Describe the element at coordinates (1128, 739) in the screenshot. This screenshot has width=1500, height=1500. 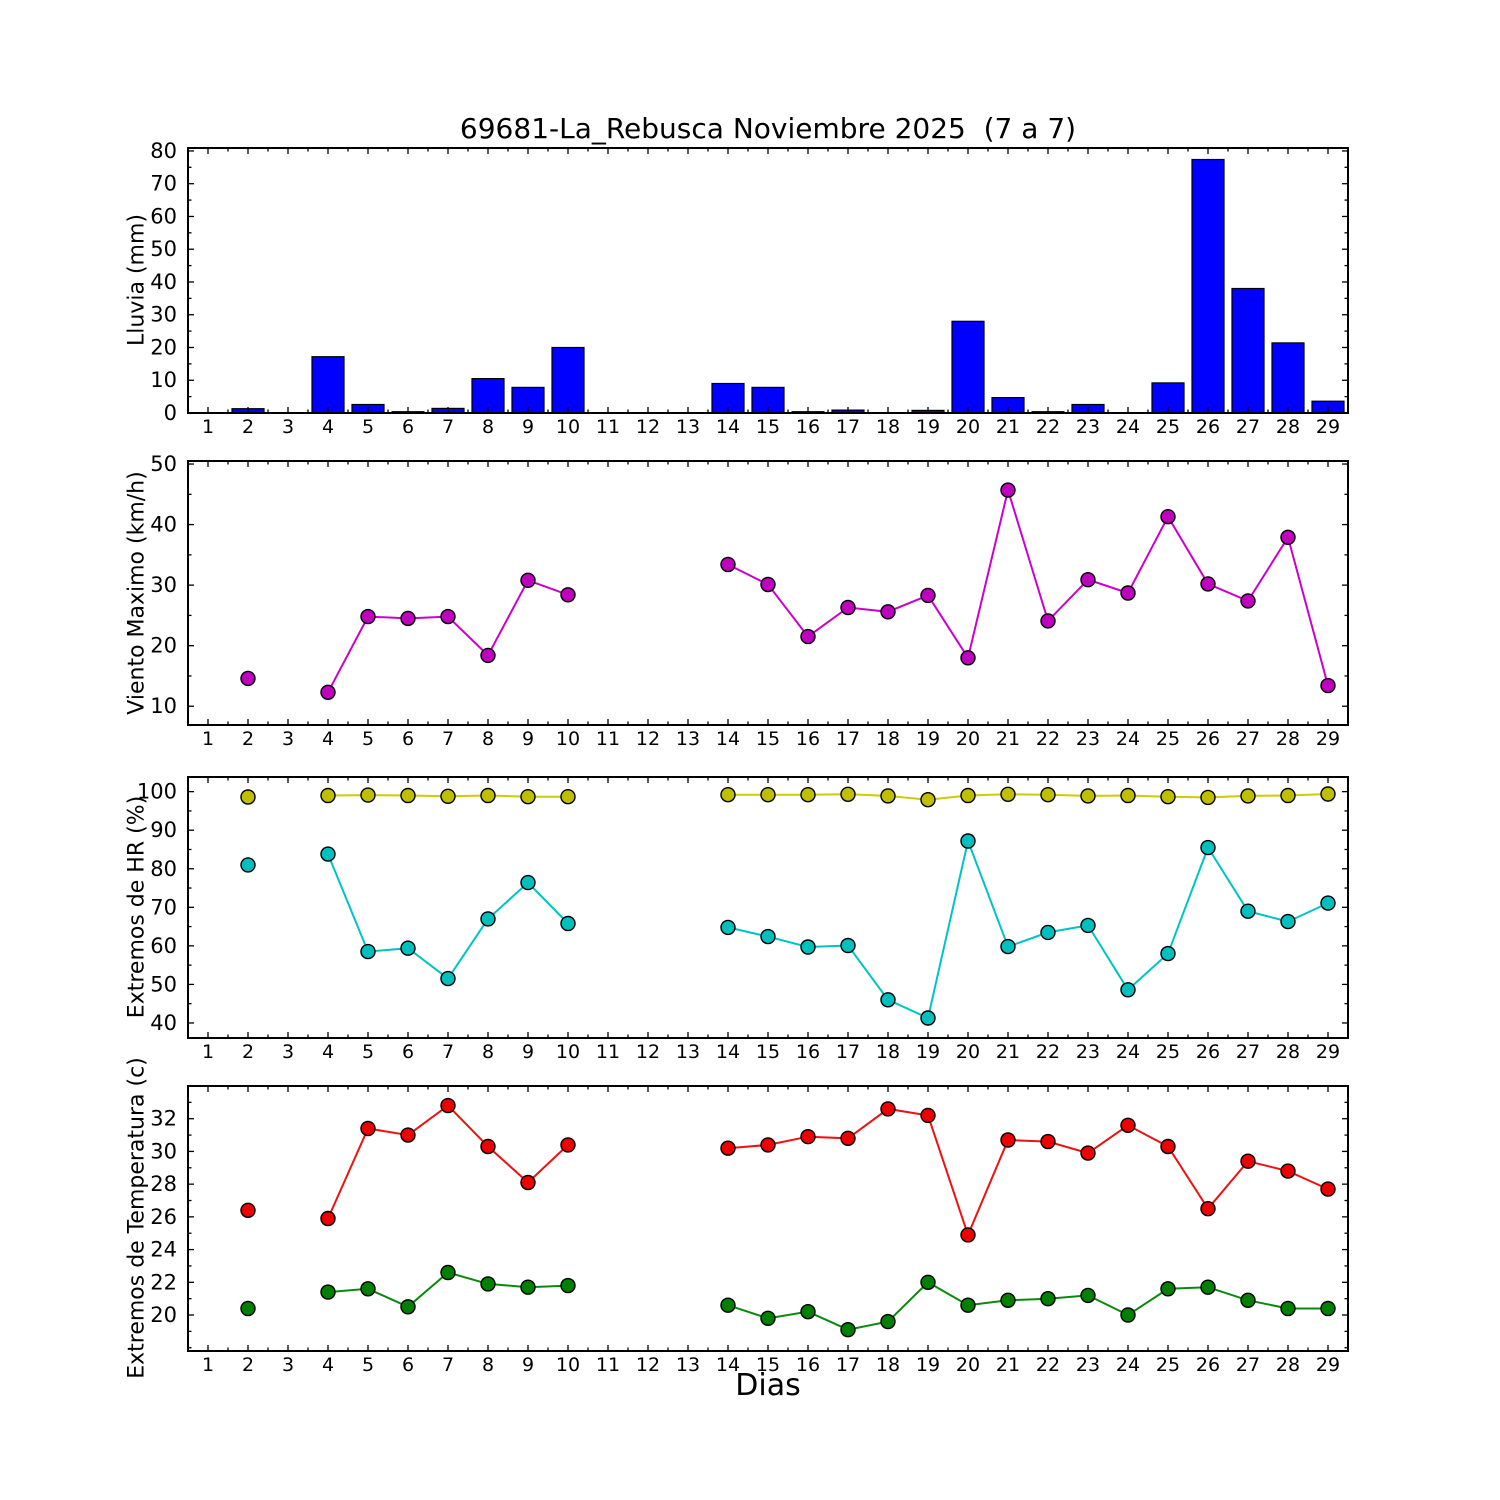
I see `wind-x-tick-24: 24` at that location.